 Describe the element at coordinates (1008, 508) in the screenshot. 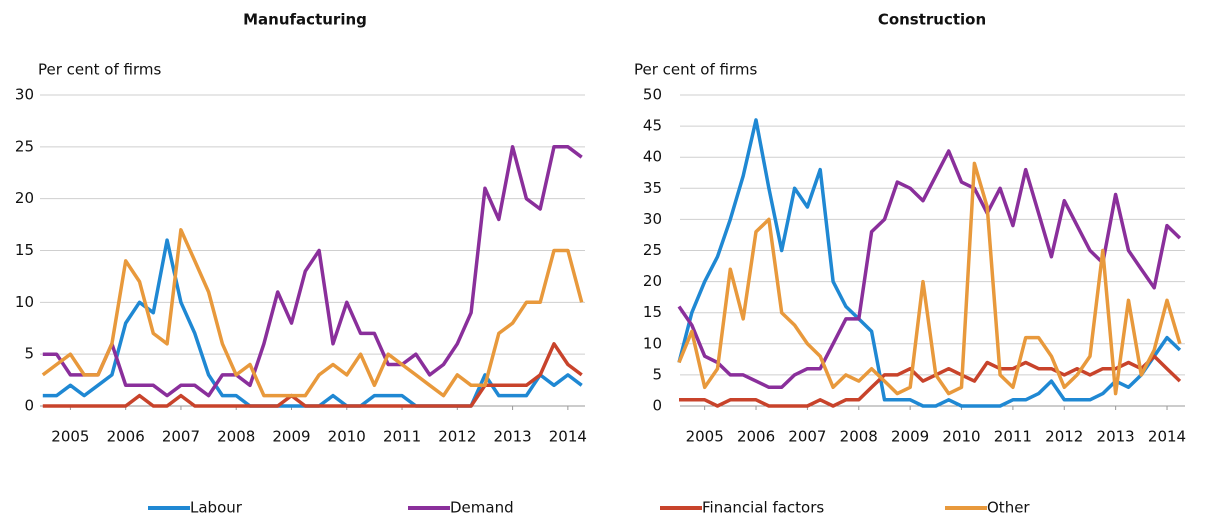

I see `legend-label: Other` at that location.